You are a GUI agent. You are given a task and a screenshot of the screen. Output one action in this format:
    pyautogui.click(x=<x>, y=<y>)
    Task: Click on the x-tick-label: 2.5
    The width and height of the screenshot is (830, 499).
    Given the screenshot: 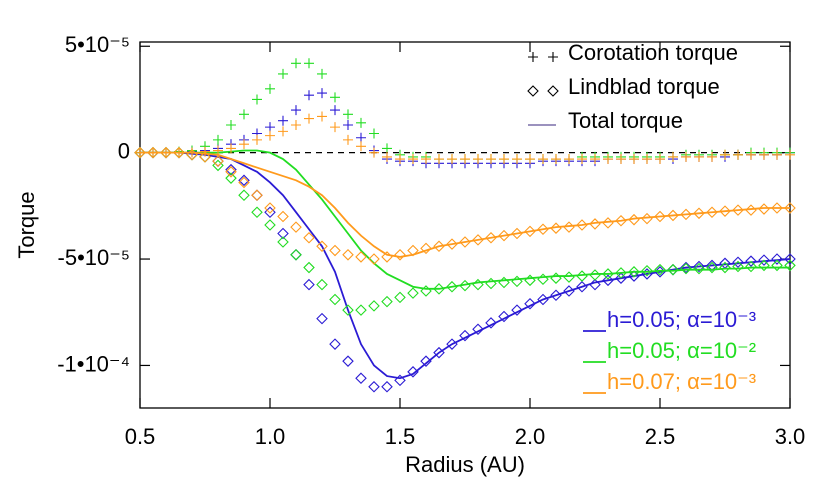 What is the action you would take?
    pyautogui.click(x=660, y=436)
    